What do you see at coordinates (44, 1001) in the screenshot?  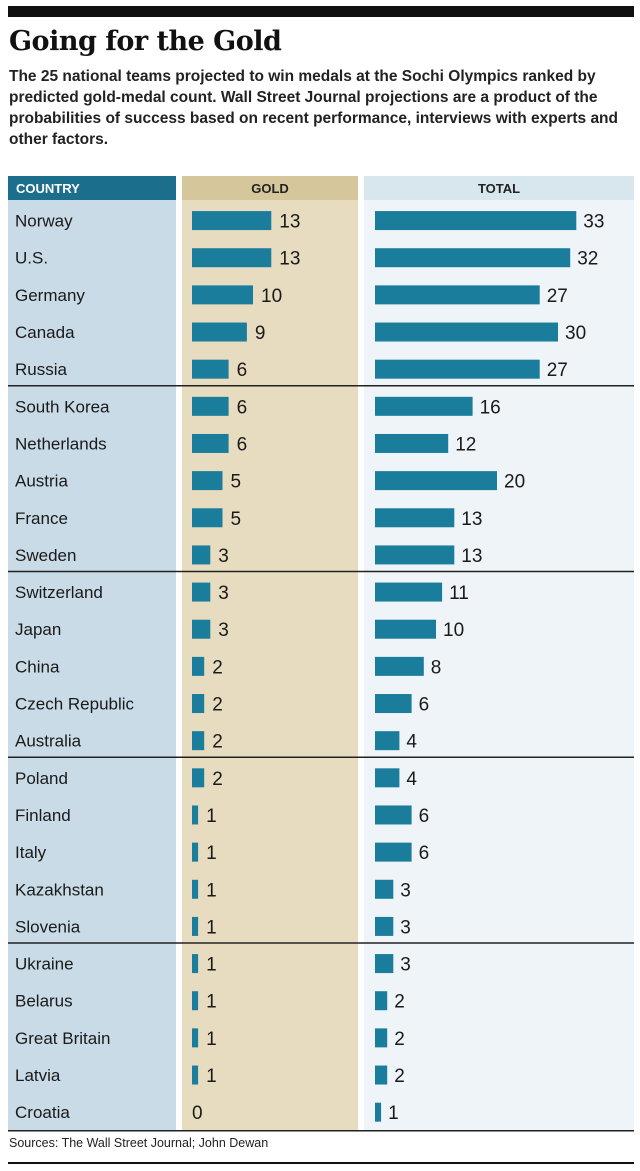 I see `country-label: Belarus` at bounding box center [44, 1001].